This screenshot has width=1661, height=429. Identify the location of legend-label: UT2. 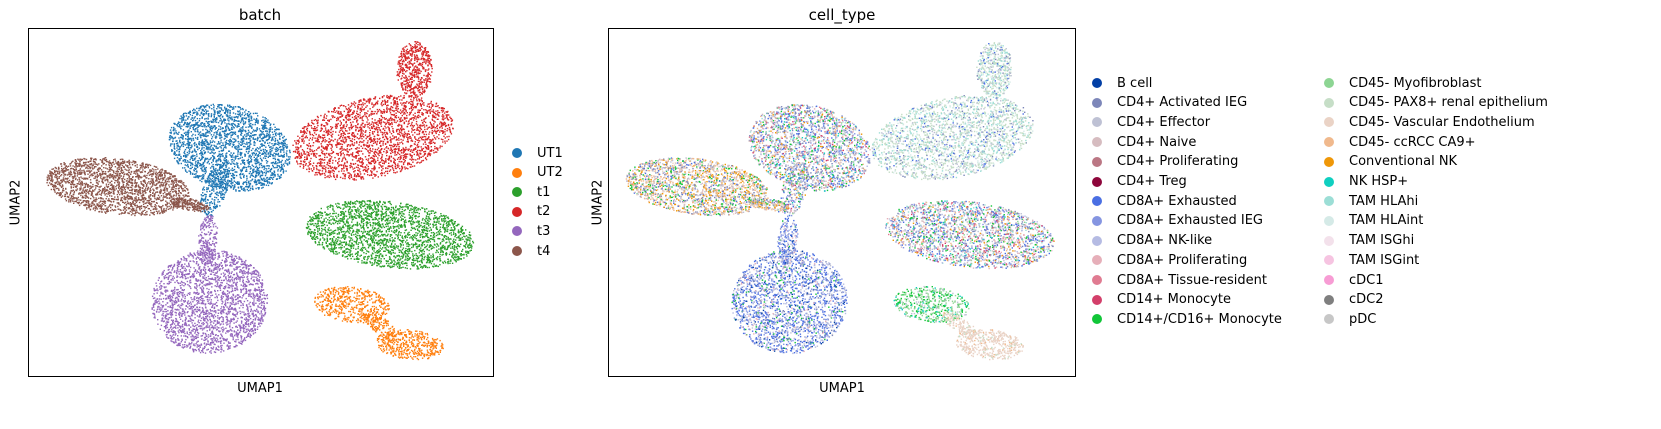
(550, 172).